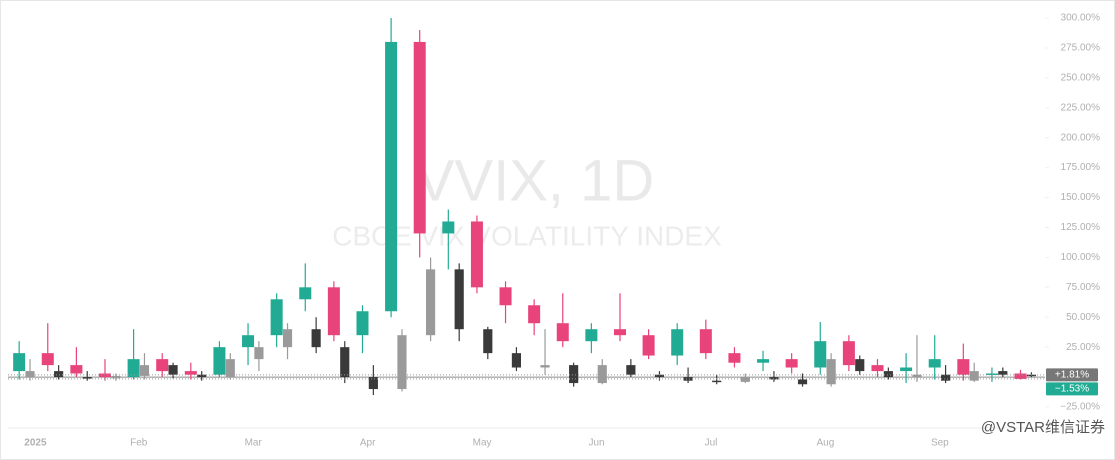 This screenshot has width=1115, height=460. I want to click on y-tick-label: 175.00%, so click(1081, 167).